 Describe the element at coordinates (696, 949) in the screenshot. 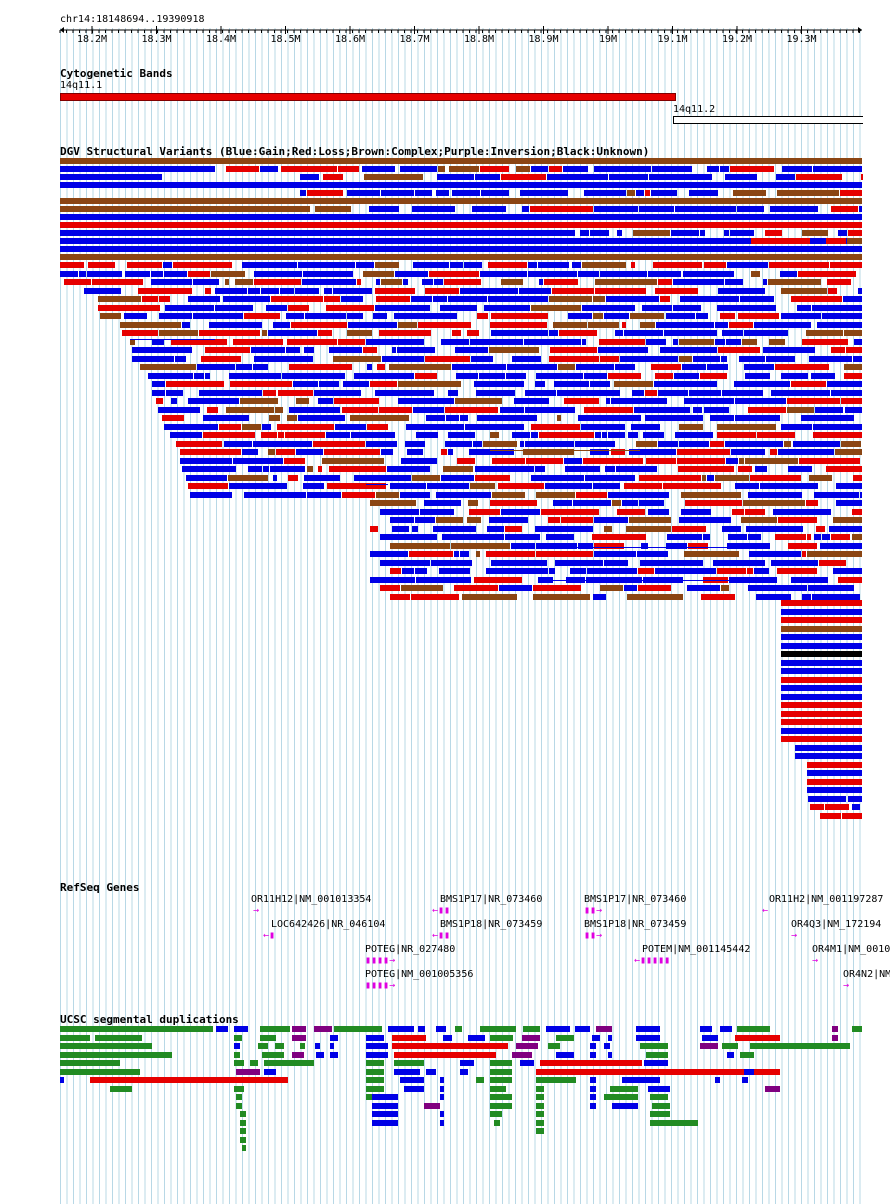

I see `gene-label: POTEM|NM_001145442` at that location.